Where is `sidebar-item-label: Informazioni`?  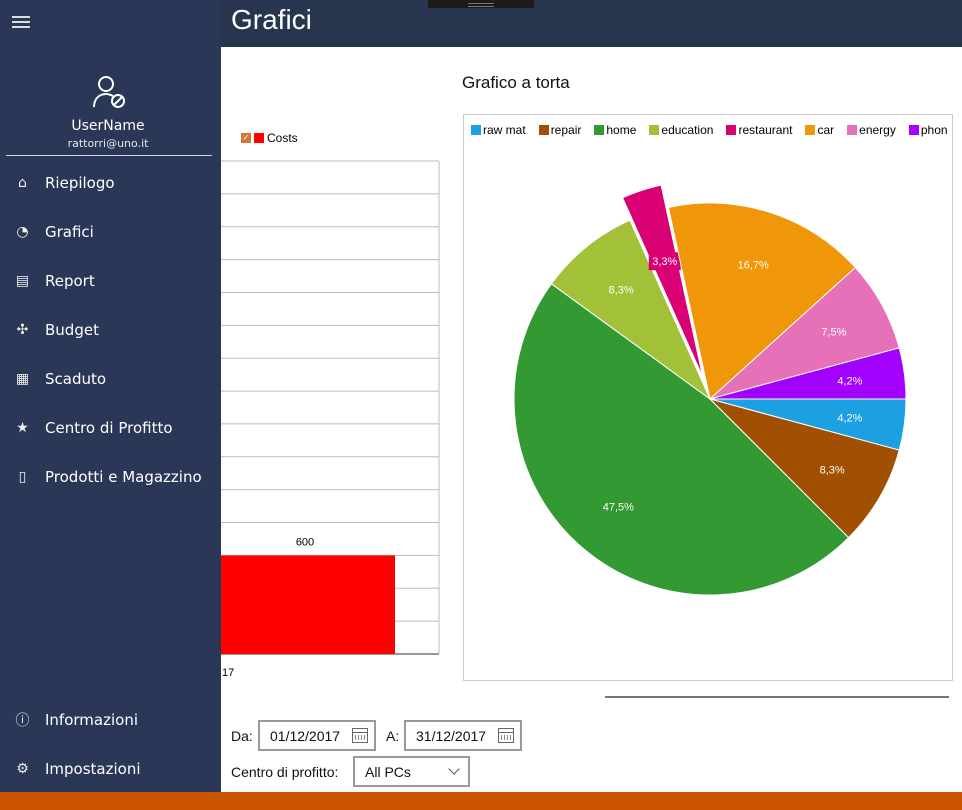
sidebar-item-label: Informazioni is located at coordinates (91, 720).